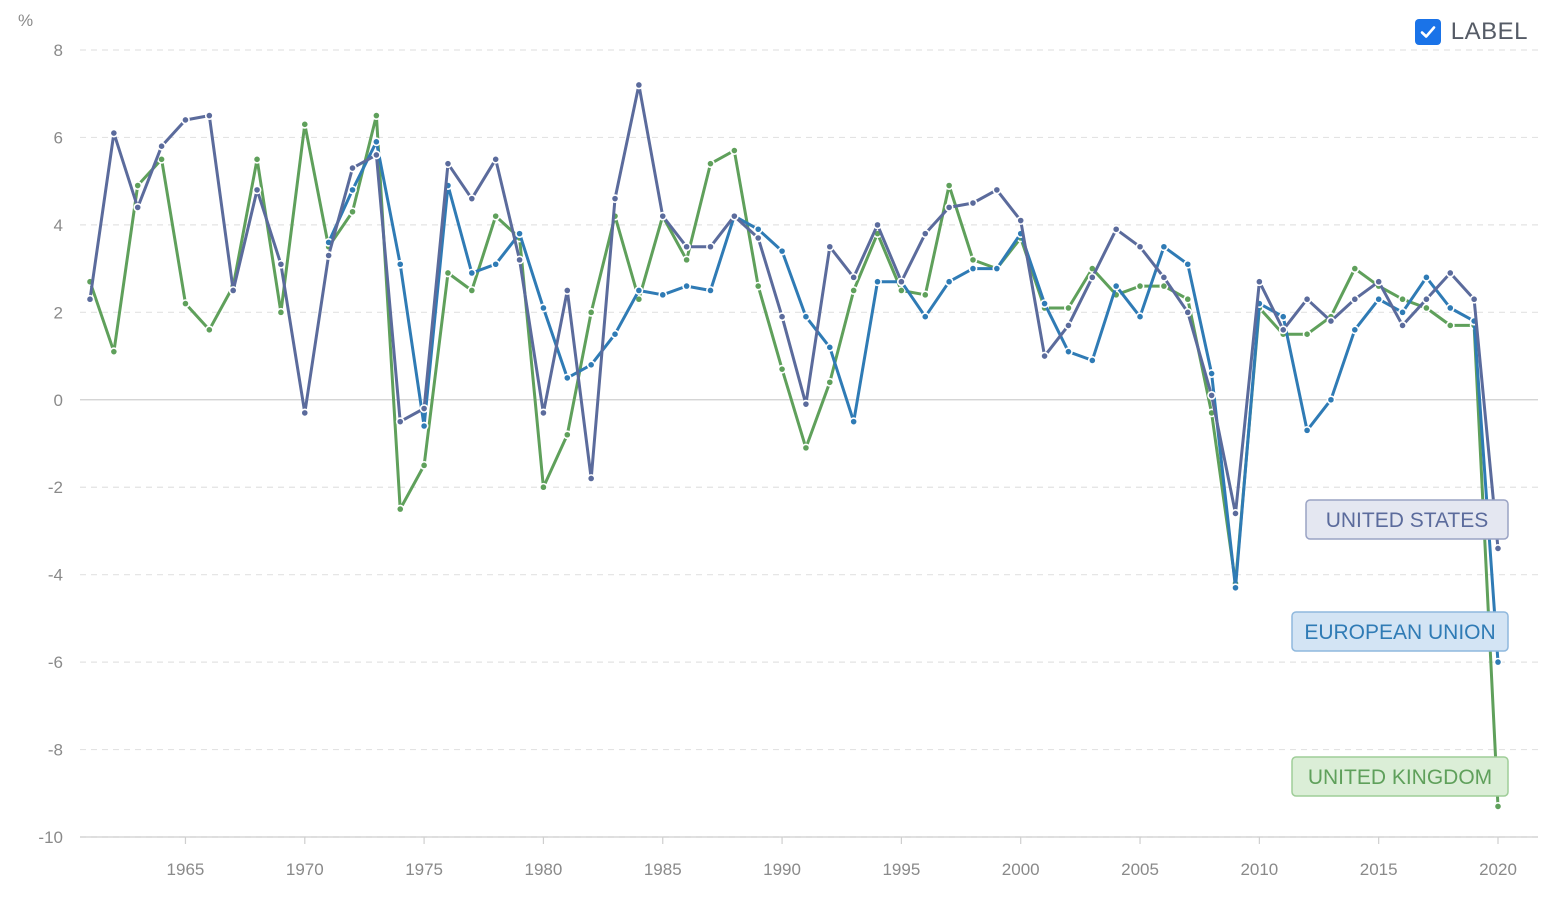 Image resolution: width=1544 pixels, height=910 pixels. Describe the element at coordinates (1471, 32) in the screenshot. I see `label-toggle: LABEL` at that location.